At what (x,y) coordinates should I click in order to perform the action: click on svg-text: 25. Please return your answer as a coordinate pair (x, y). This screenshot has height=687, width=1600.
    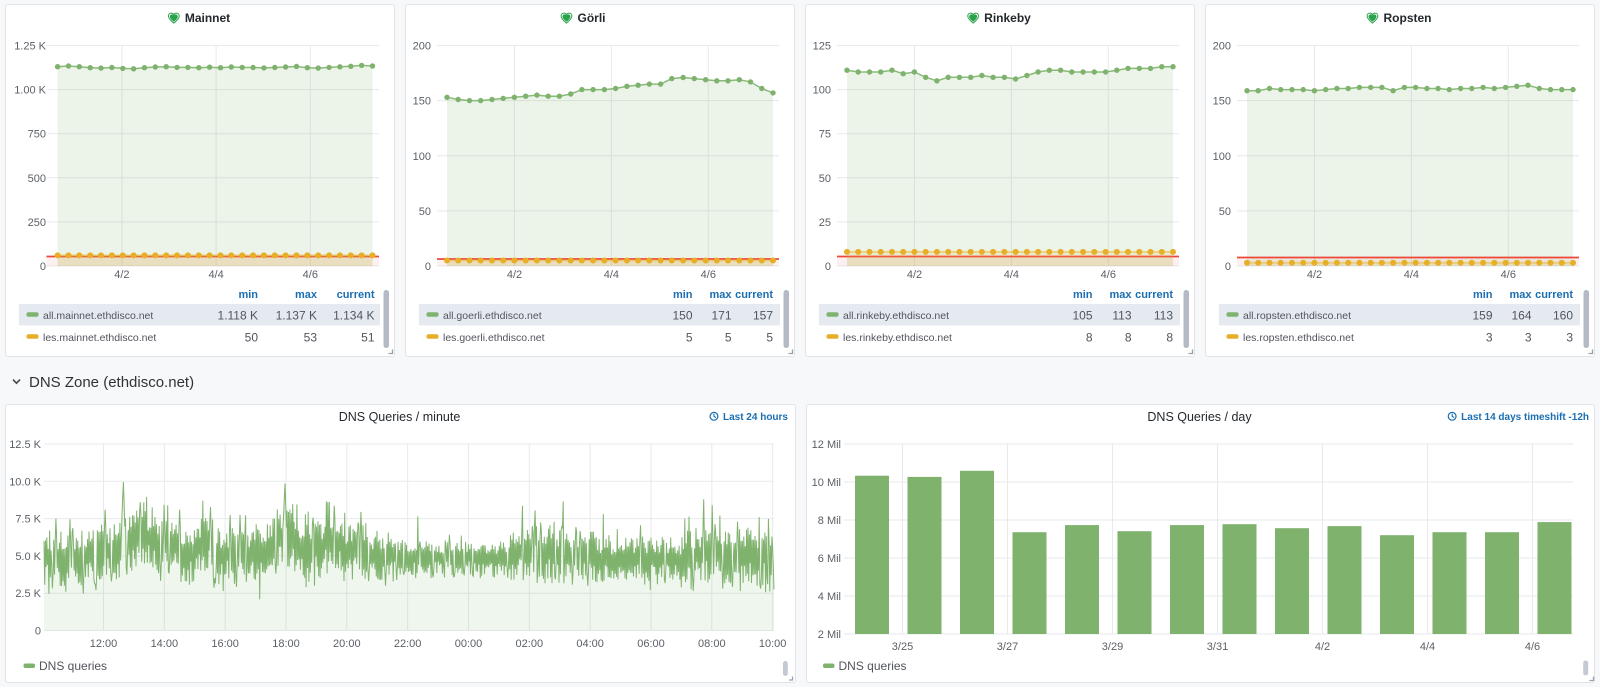
    Looking at the image, I should click on (825, 223).